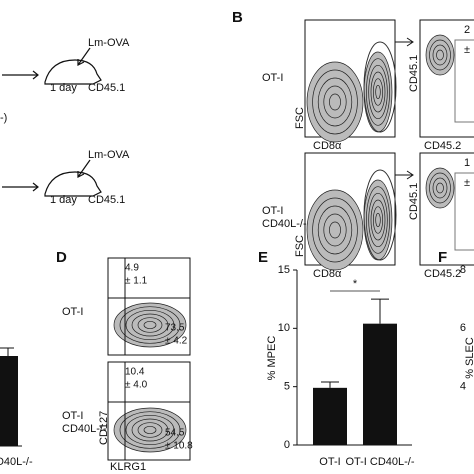 The width and height of the screenshot is (474, 474). I want to click on y-axis-label: % MPEC, so click(272, 358).